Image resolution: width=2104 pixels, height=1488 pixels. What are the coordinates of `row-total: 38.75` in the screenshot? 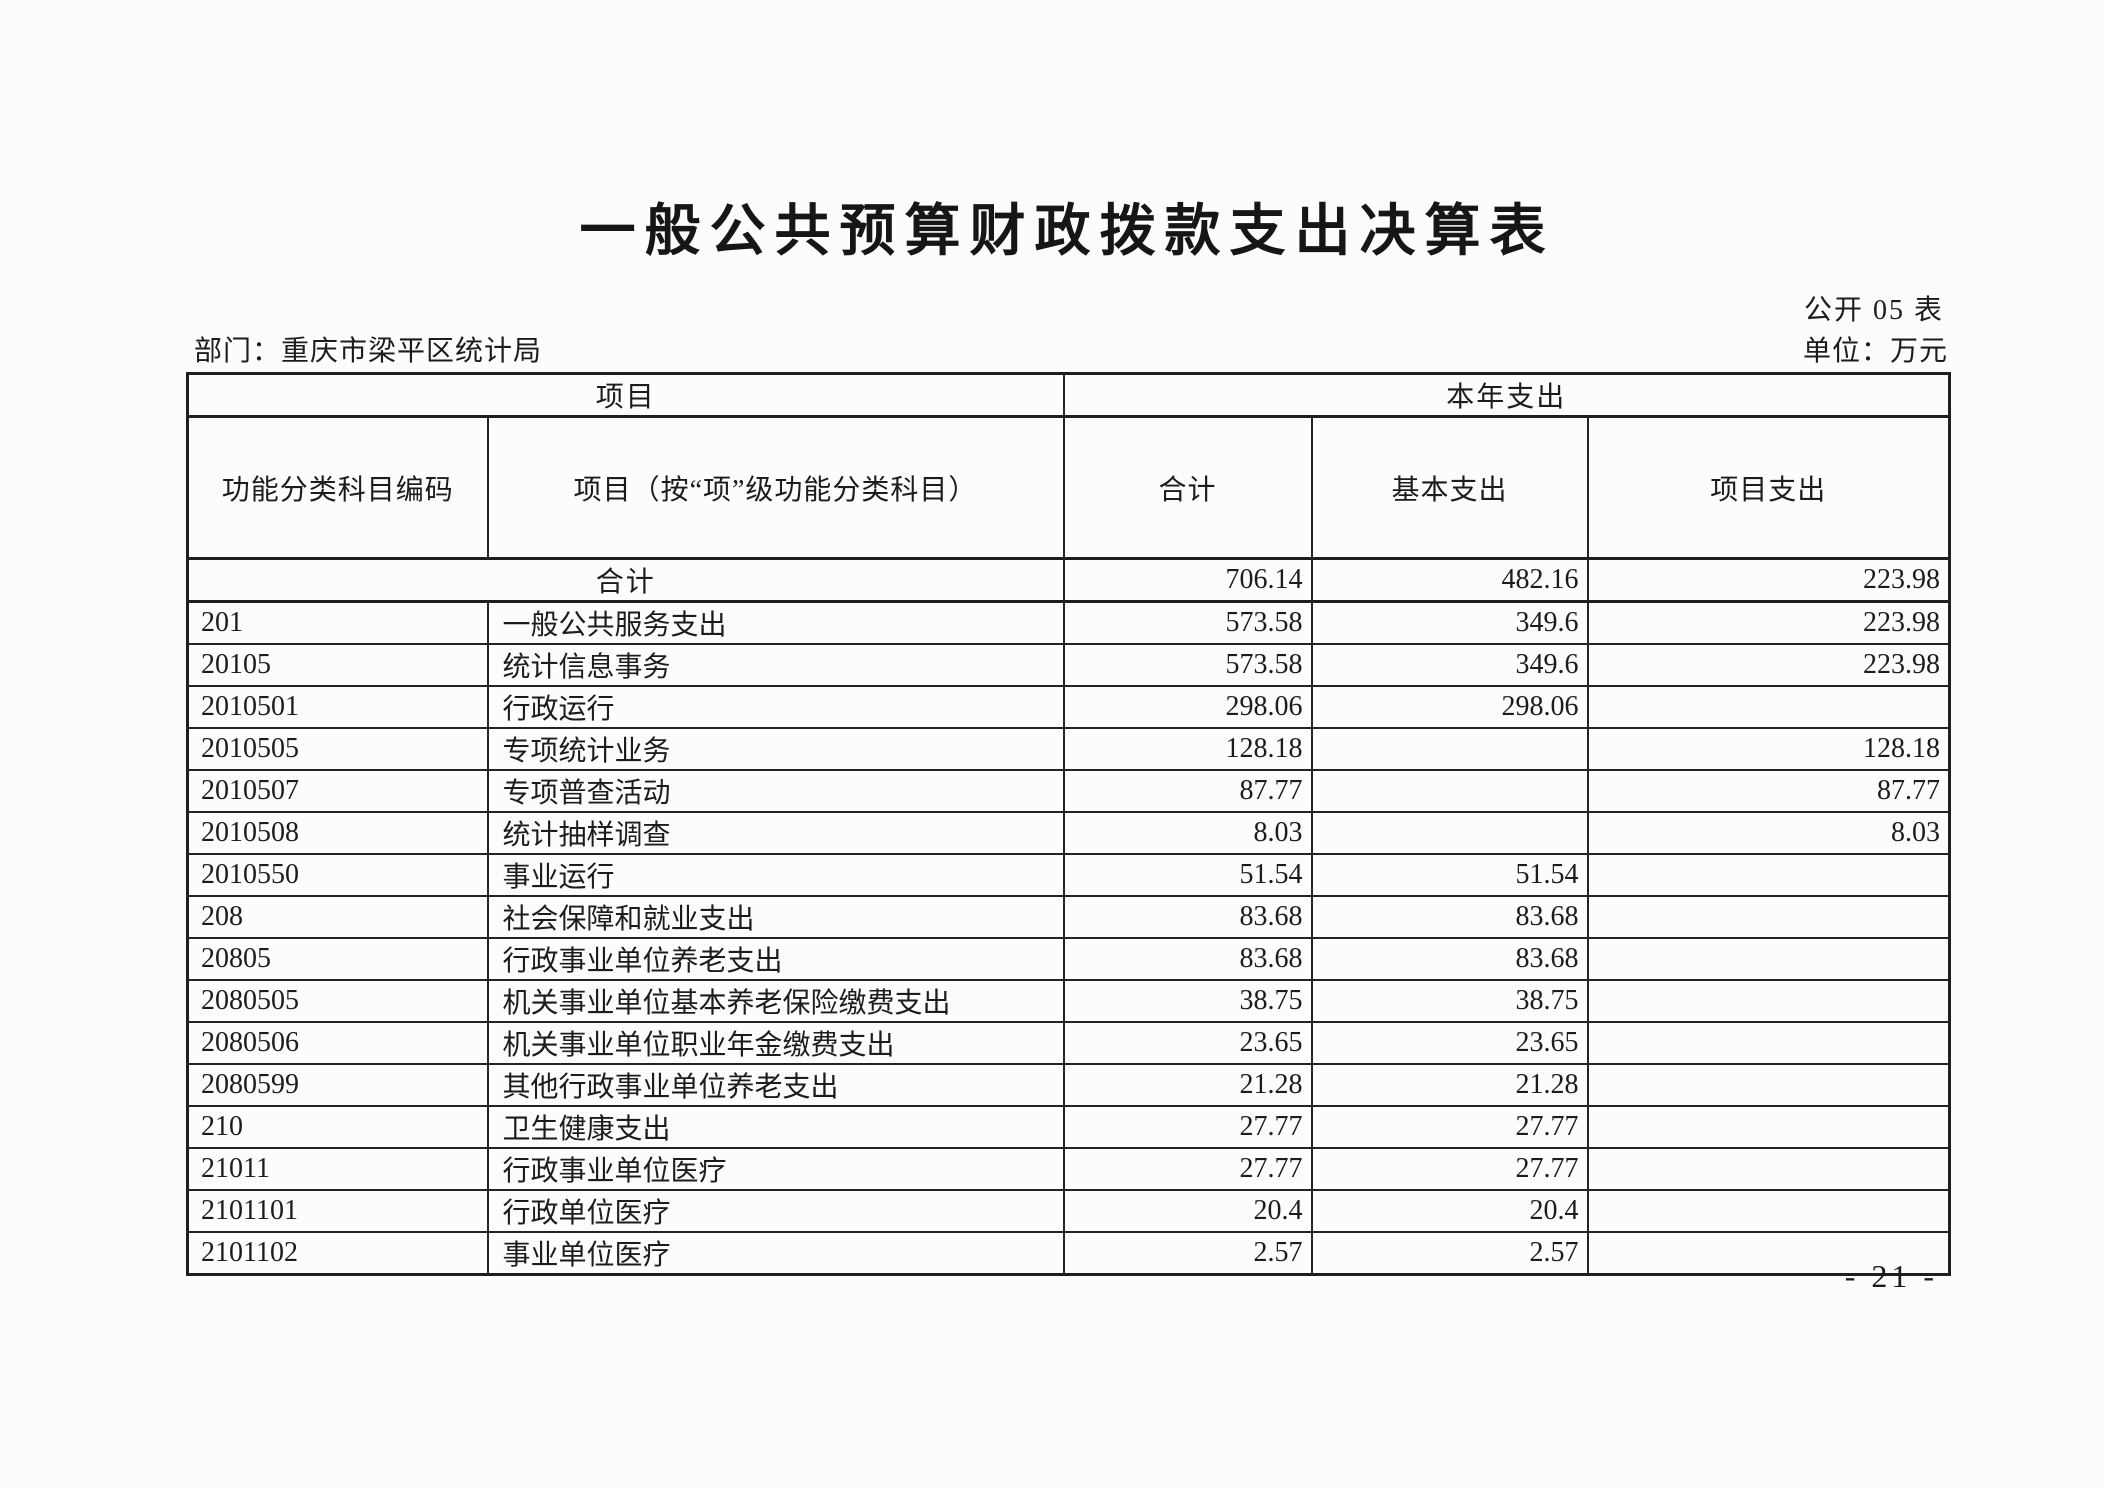 It's located at (1187, 1001).